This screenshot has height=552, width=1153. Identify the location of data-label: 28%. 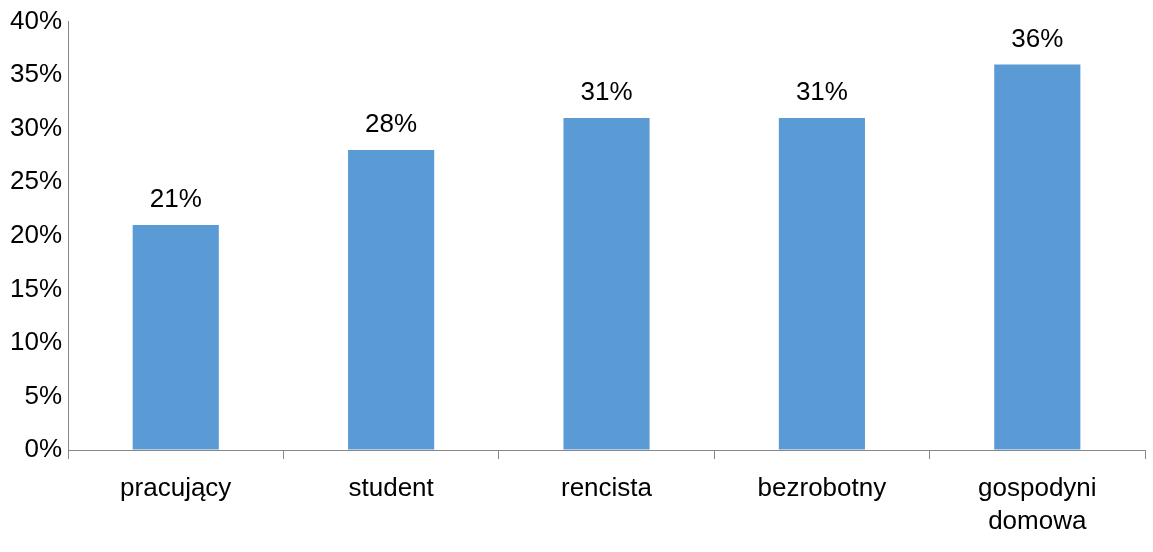
(391, 123).